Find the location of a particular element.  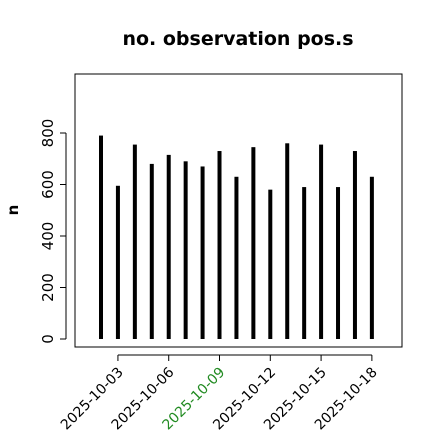

y-tick-label: 600 is located at coordinates (48, 184).